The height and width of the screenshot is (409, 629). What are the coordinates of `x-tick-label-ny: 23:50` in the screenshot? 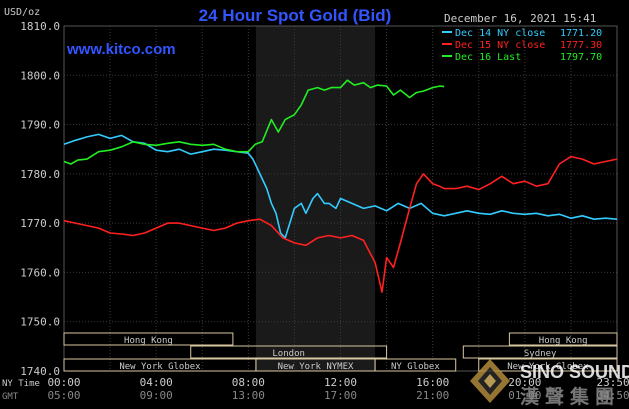 It's located at (613, 382).